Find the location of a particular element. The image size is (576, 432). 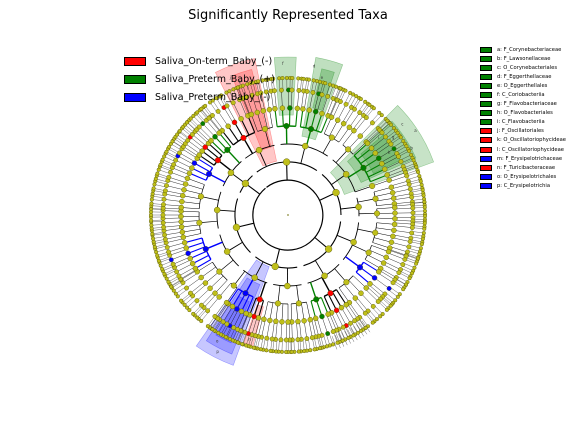

taxa-legend-item: f: C_Coriobacteriia is located at coordinates (523, 94).